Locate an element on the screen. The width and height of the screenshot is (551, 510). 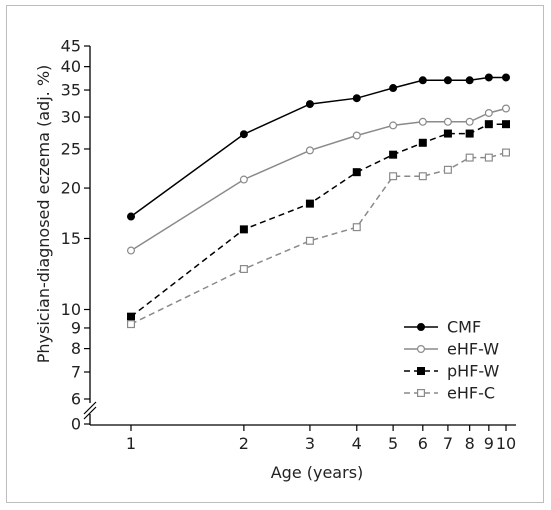
y-tick-label: 25 is located at coordinates (71, 148).